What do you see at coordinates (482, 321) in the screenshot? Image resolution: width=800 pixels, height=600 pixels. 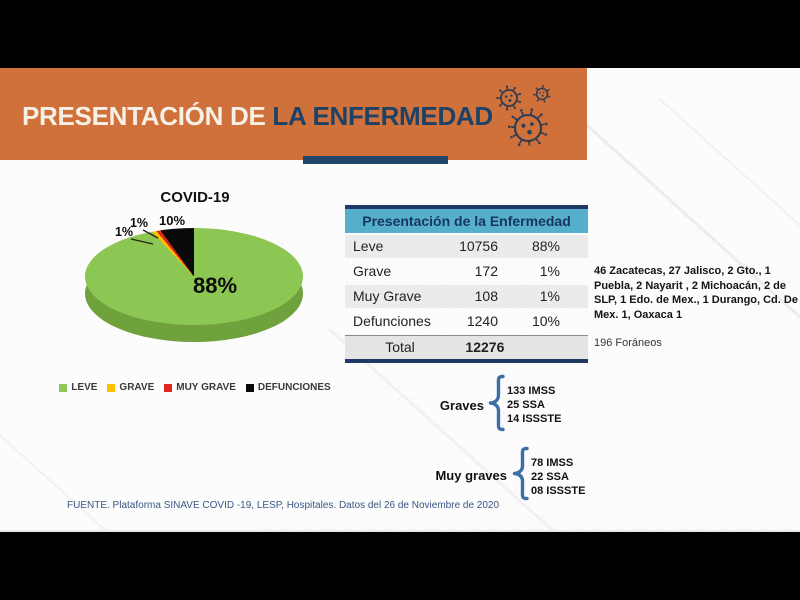 I see `row-value: 1240` at bounding box center [482, 321].